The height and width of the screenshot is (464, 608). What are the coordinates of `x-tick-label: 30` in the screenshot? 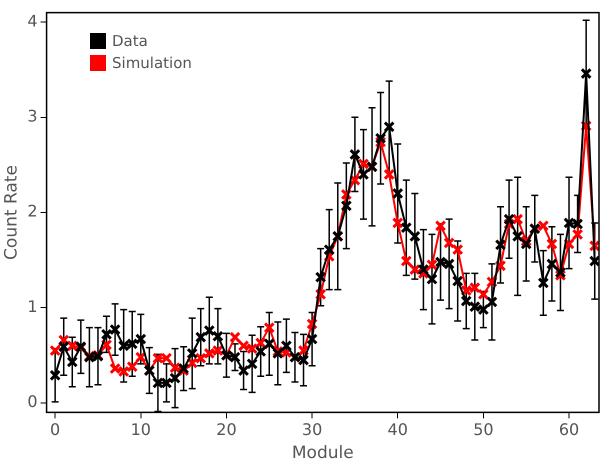 It's located at (312, 430).